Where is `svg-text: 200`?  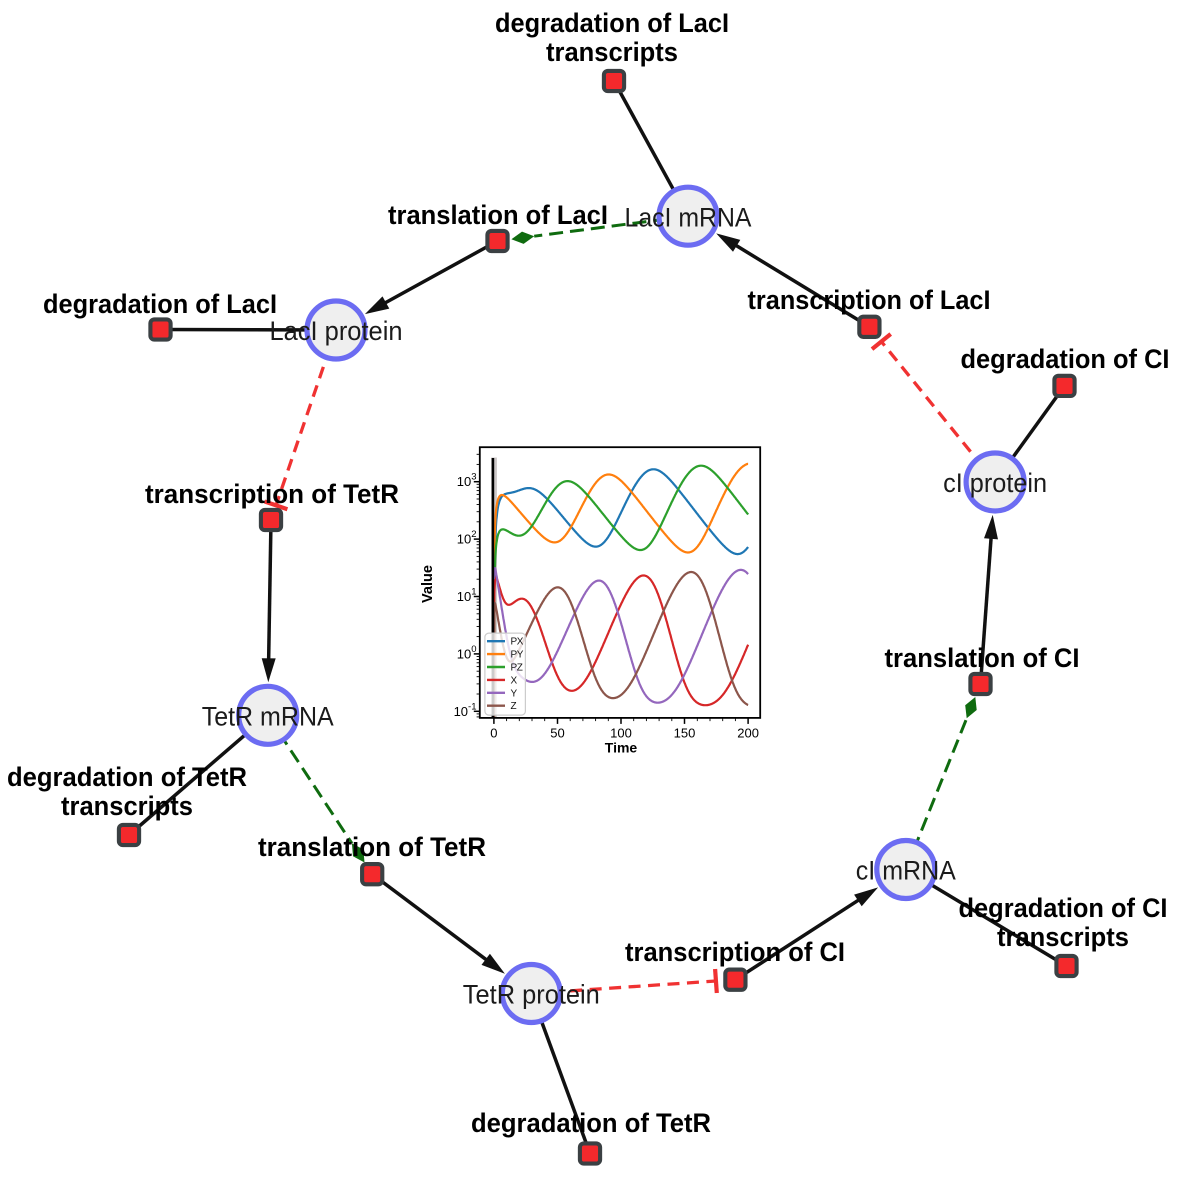 svg-text: 200 is located at coordinates (748, 732).